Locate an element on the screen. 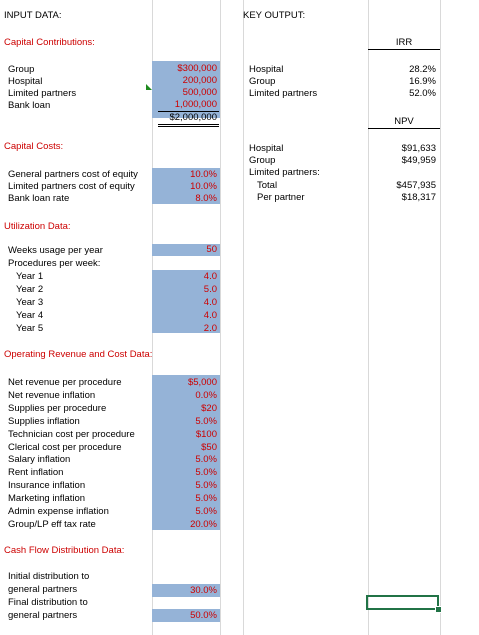  npv-title: NPV is located at coordinates (404, 121).